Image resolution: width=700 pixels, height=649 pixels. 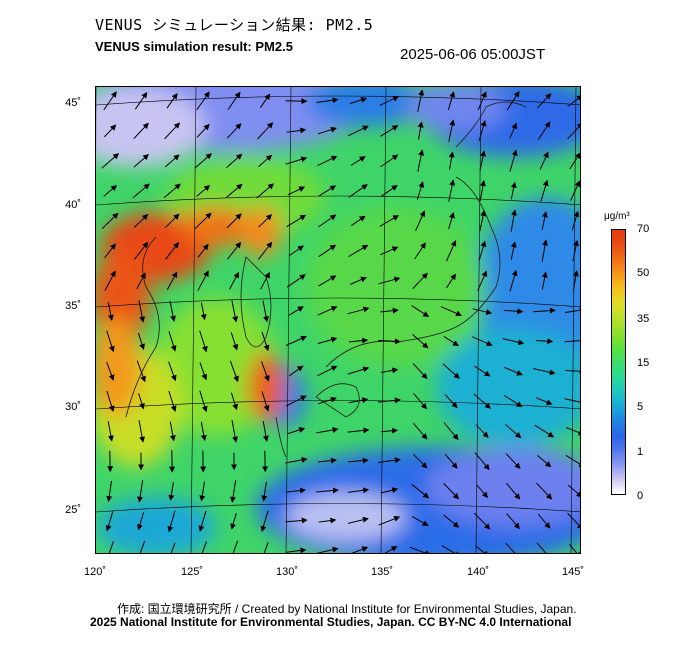 What do you see at coordinates (192, 572) in the screenshot?
I see `lon-label-125: 125˚` at bounding box center [192, 572].